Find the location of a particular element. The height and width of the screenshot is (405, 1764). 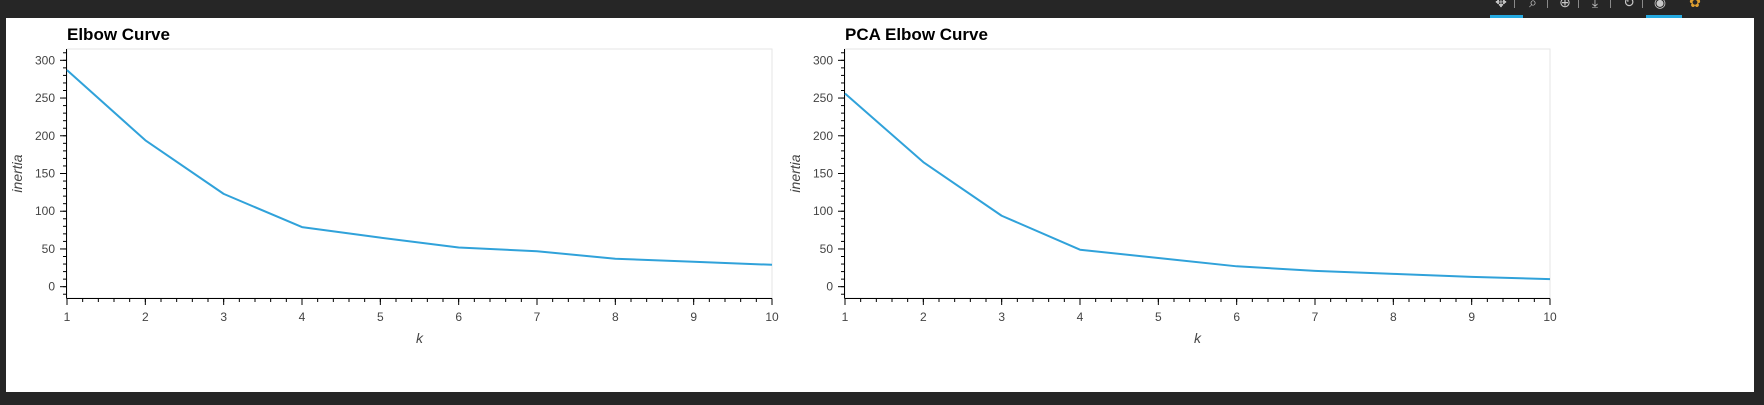

box-zoom-icon: ⌕ is located at coordinates (1533, 5).